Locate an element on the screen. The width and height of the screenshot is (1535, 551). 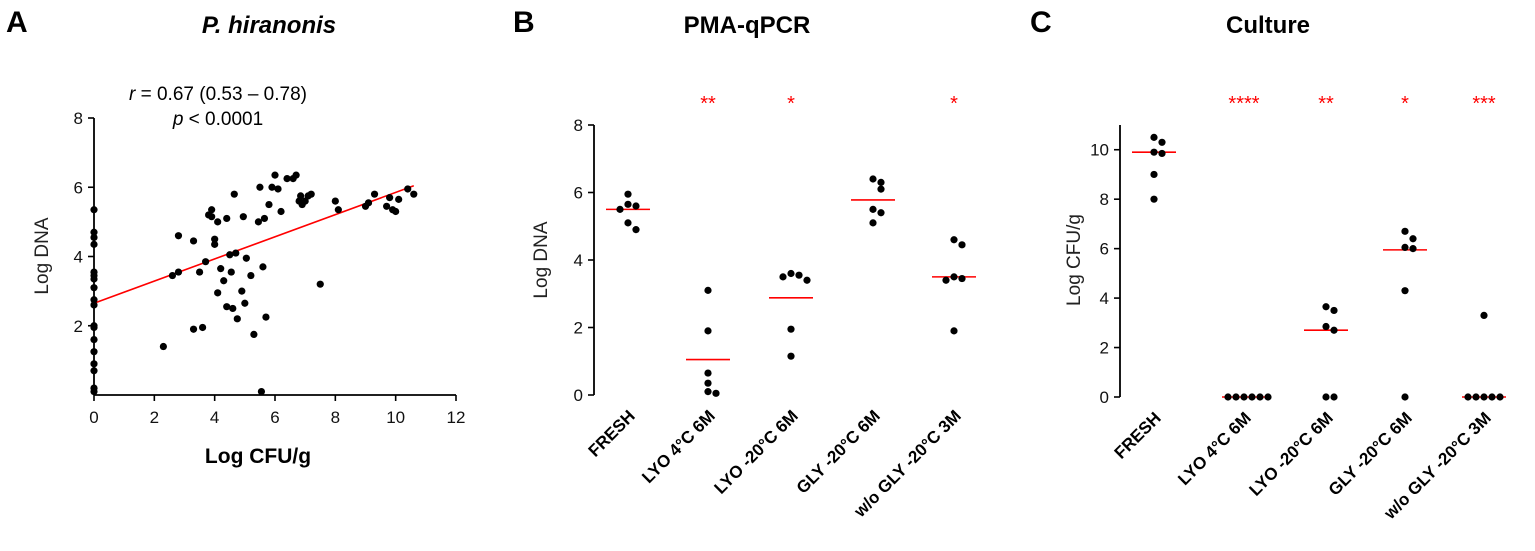
panel-a-y-ticks: 2 4 6 8 is located at coordinates (84, 222).